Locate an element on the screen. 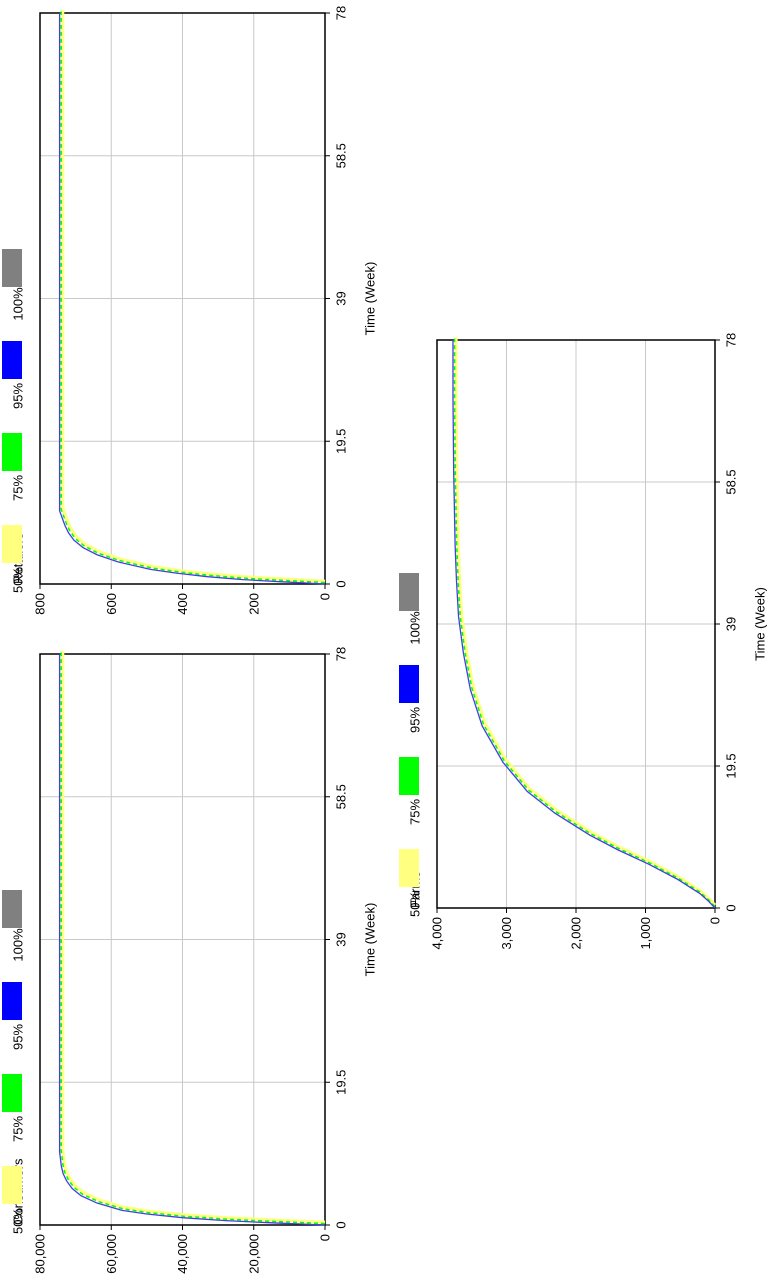 The image size is (771, 1286). value-tick-label: 200 is located at coordinates (253, 604).